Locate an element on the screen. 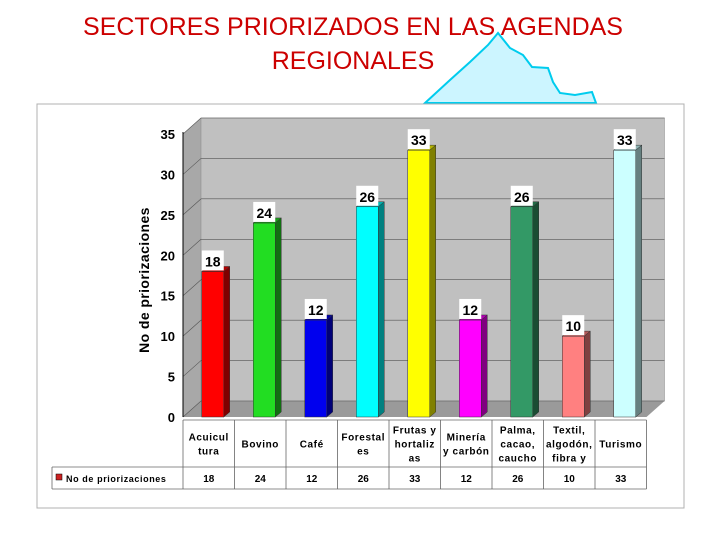  y-tick-label: 0 is located at coordinates (171, 417).